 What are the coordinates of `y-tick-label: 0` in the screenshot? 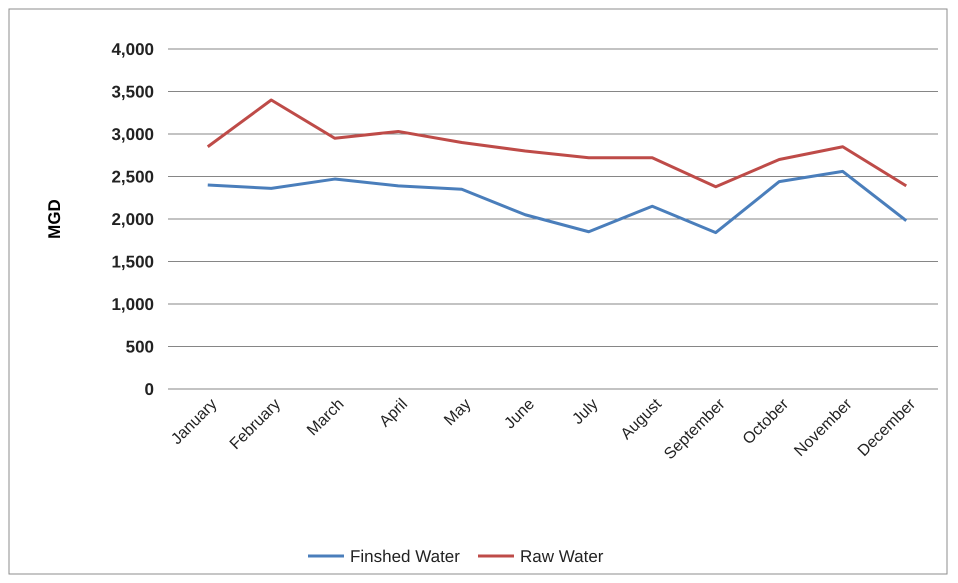 It's located at (149, 389).